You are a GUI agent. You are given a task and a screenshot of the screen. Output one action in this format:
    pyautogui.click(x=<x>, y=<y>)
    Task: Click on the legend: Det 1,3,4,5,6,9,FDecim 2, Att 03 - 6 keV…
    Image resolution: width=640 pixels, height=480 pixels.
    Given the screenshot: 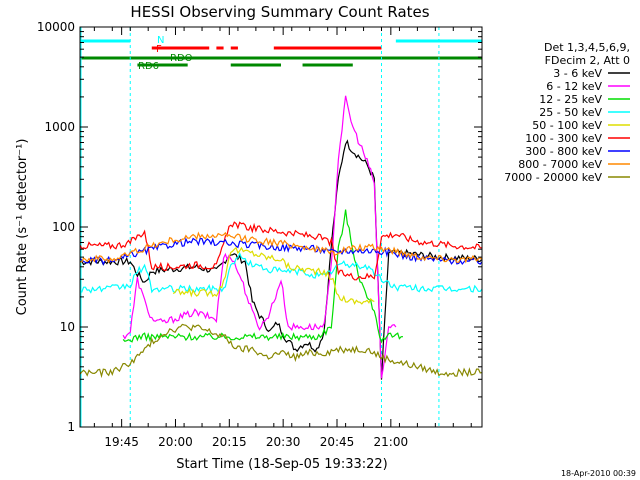 What is the action you would take?
    pyautogui.click(x=567, y=112)
    